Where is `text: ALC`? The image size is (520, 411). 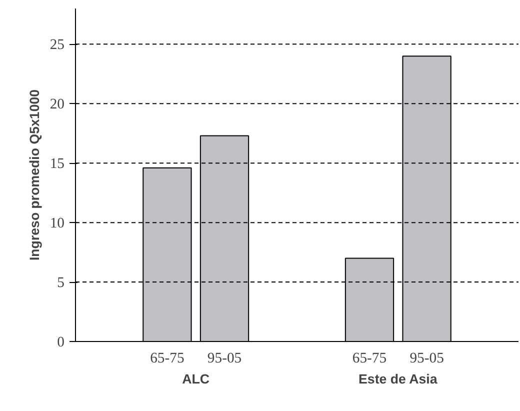 text: ALC is located at coordinates (196, 379).